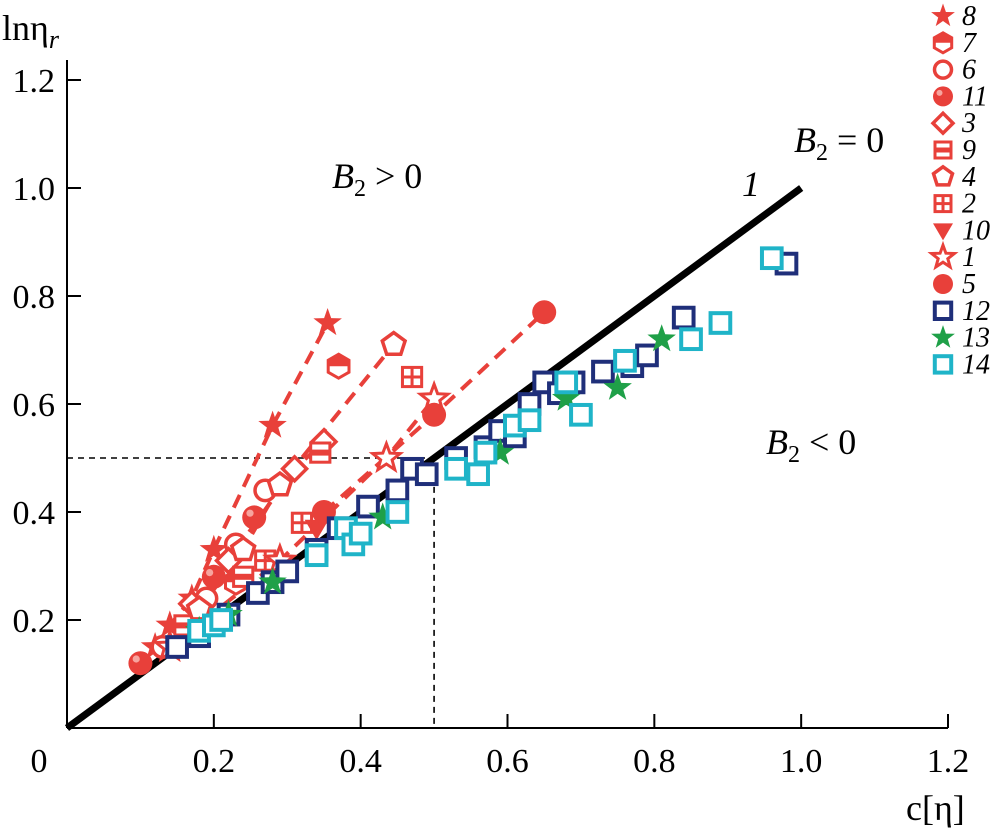 This screenshot has width=1003, height=833. What do you see at coordinates (969, 204) in the screenshot?
I see `legend-label-2: 2` at bounding box center [969, 204].